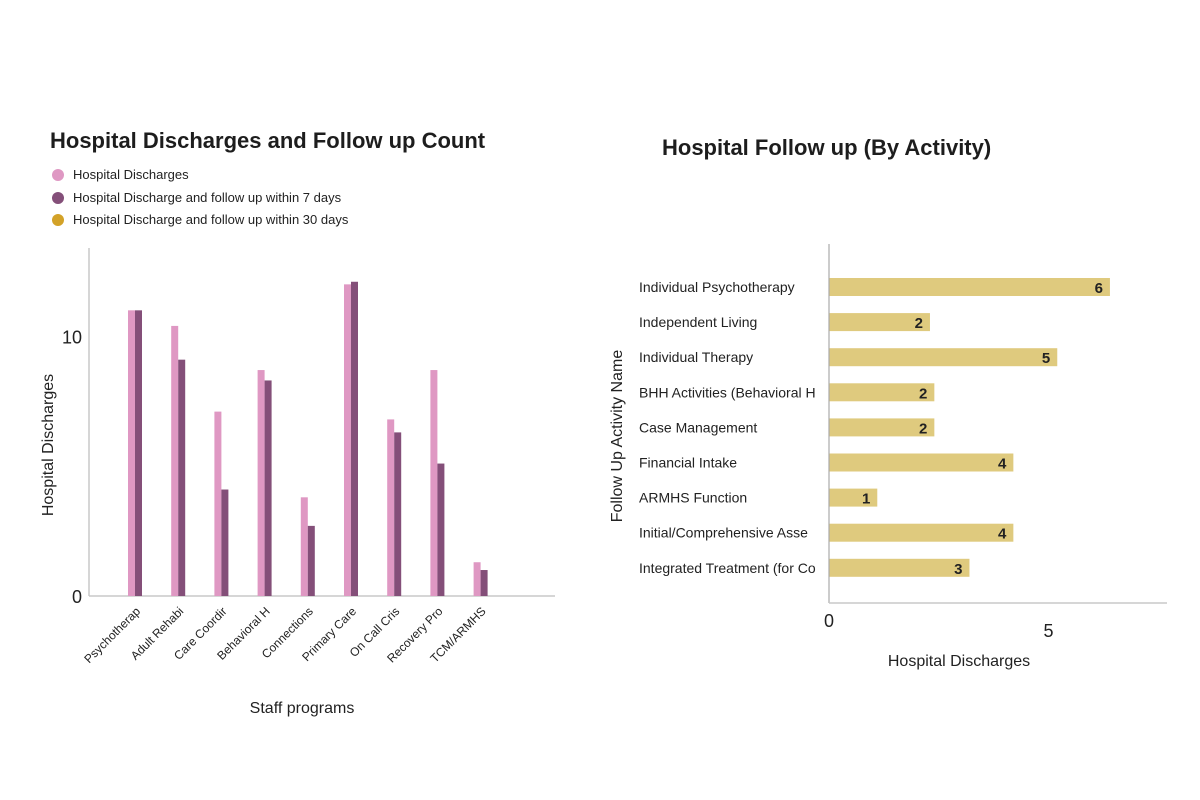 This screenshot has width=1200, height=800. I want to click on y-tick-label: Initial/Comprehensive Asse, so click(723, 533).